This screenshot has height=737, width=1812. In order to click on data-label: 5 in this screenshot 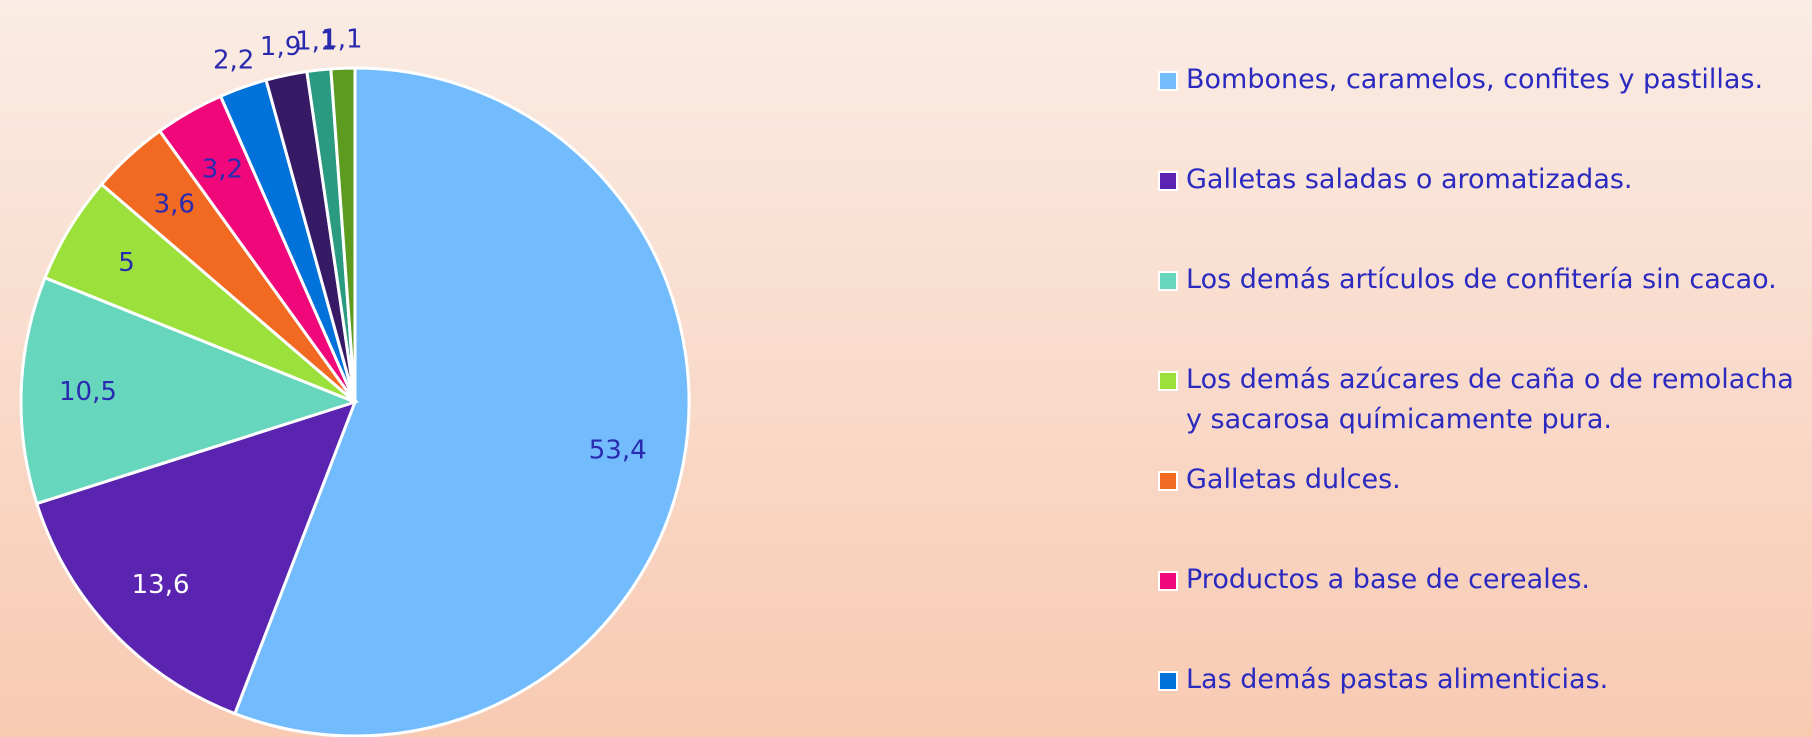, I will do `click(126, 263)`.